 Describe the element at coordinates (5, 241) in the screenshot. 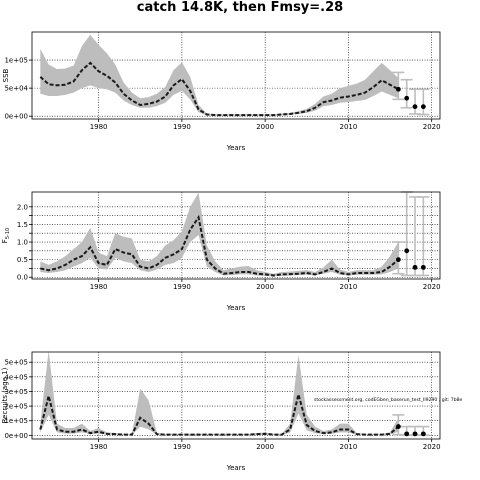

I see `y-axis-label-text: F` at that location.